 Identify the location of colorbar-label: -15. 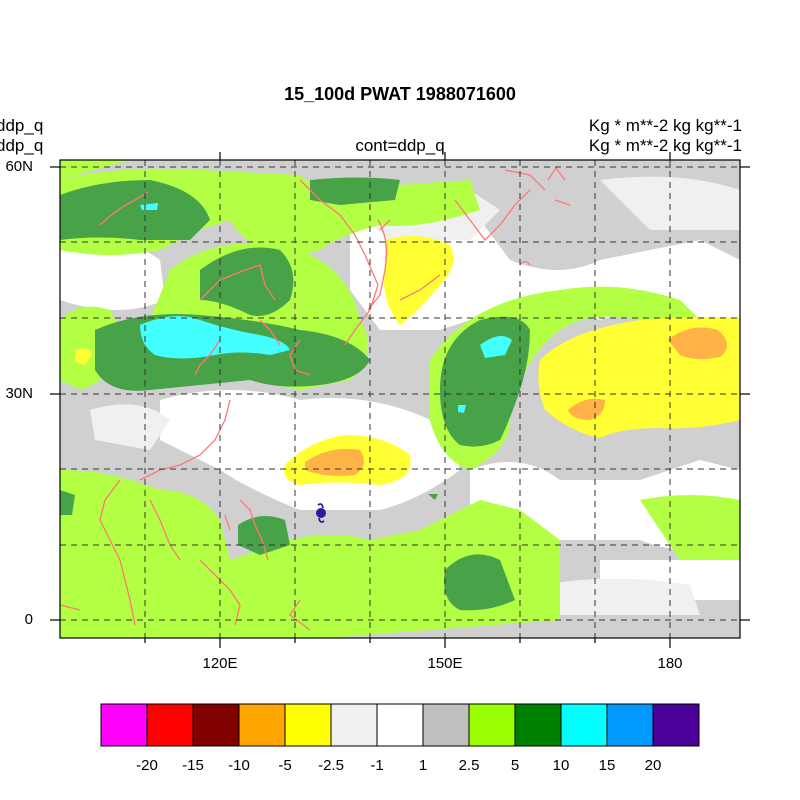
(193, 765).